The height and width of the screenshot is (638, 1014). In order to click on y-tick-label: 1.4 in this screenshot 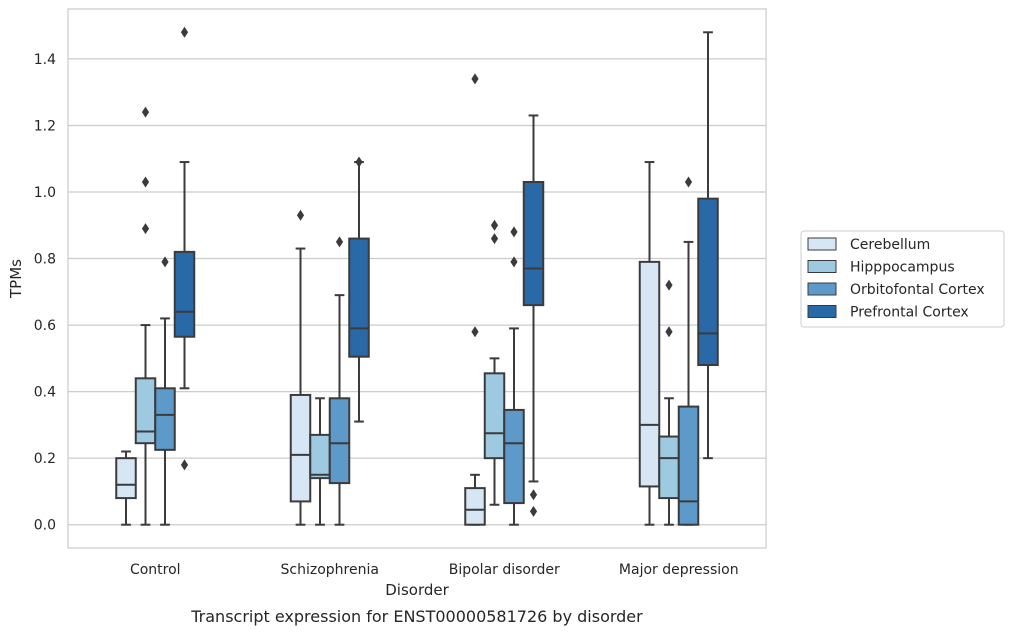, I will do `click(45, 60)`.